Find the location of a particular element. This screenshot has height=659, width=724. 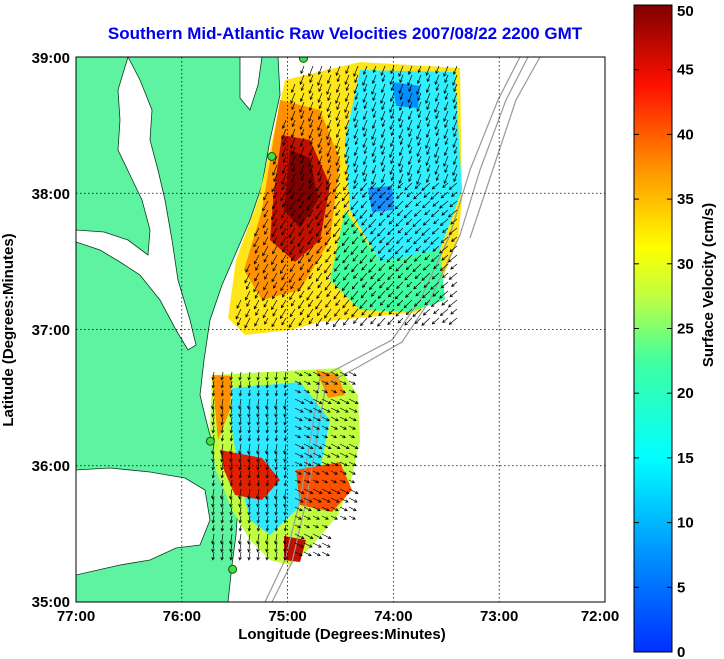

colorbar-tick-label: 35 is located at coordinates (685, 199).